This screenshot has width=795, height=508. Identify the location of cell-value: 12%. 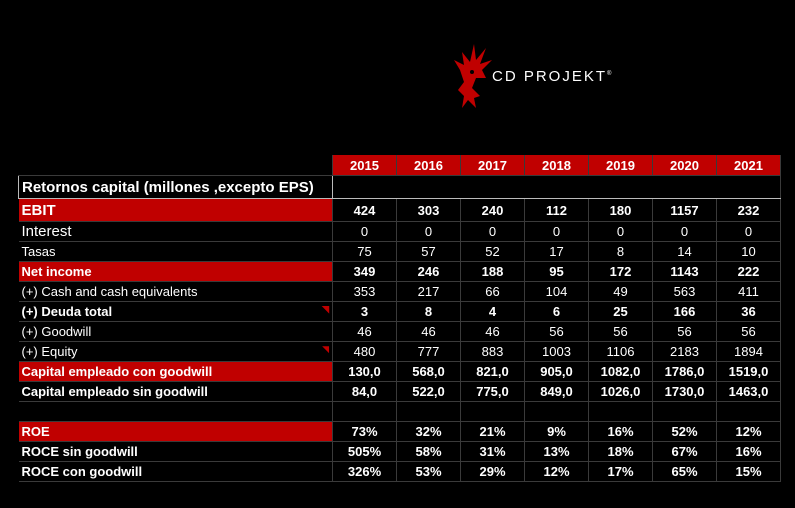
(556, 471).